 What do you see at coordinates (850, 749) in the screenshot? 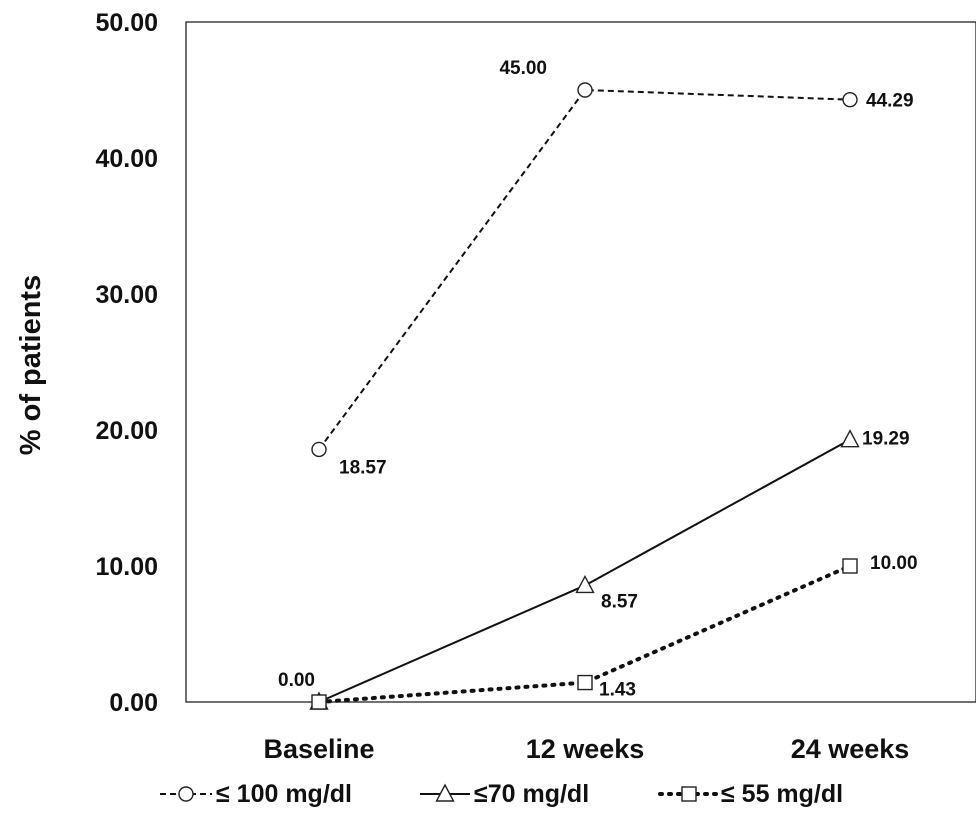
I see `x-tick-label: 24 weeks` at bounding box center [850, 749].